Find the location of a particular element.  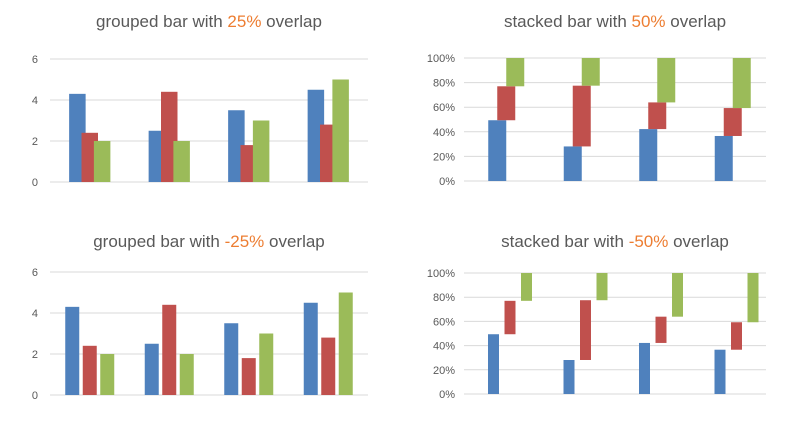

chart-title: stacked bar with -50% overlap is located at coordinates (615, 242).